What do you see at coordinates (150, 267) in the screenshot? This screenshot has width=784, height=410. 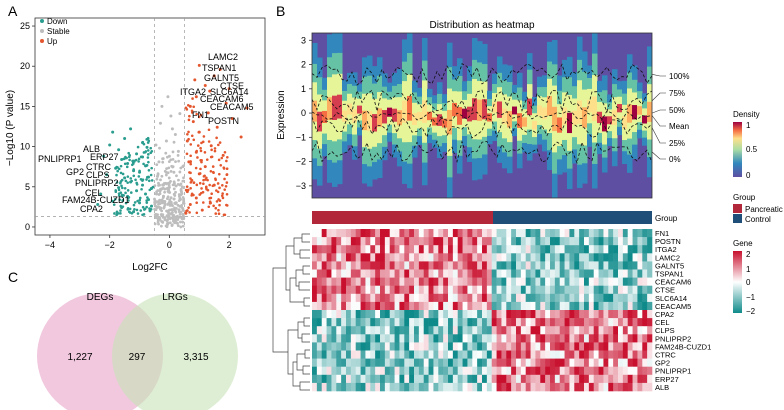 I see `volcano-xlabel: Log2FC` at bounding box center [150, 267].